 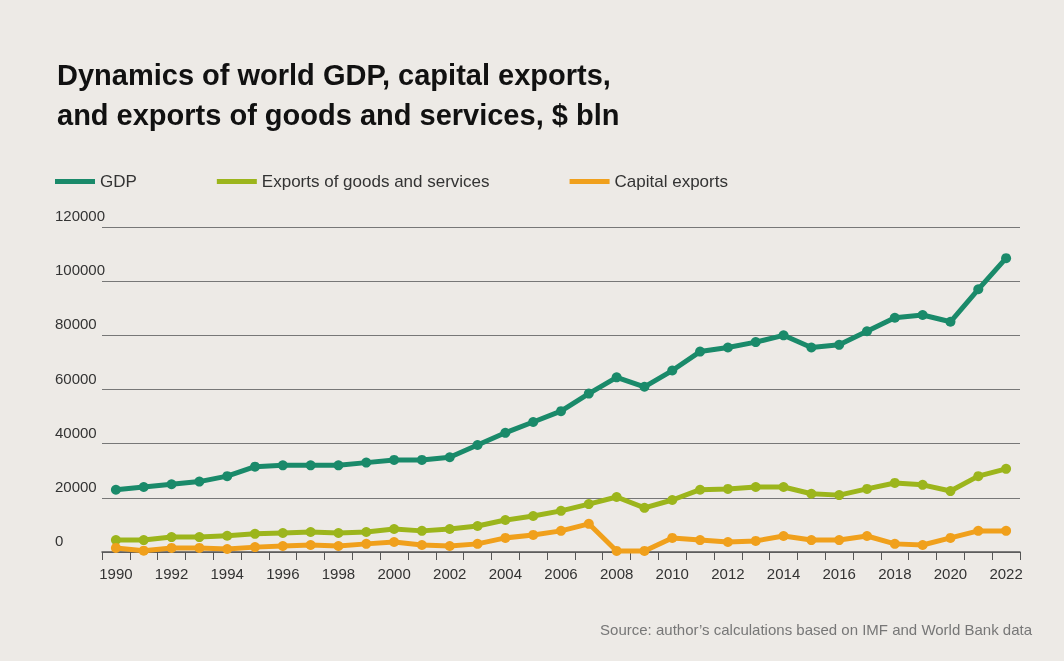 What do you see at coordinates (76, 432) in the screenshot?
I see `y-tick-label: 40000` at bounding box center [76, 432].